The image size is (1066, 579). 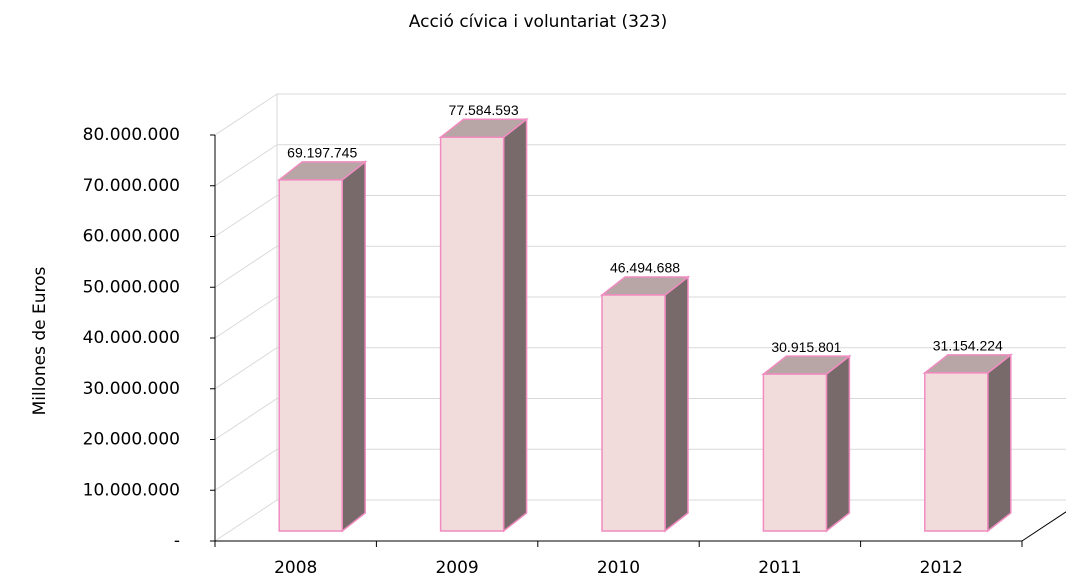 I want to click on y-tick-label: 40.000.000, so click(x=131, y=338).